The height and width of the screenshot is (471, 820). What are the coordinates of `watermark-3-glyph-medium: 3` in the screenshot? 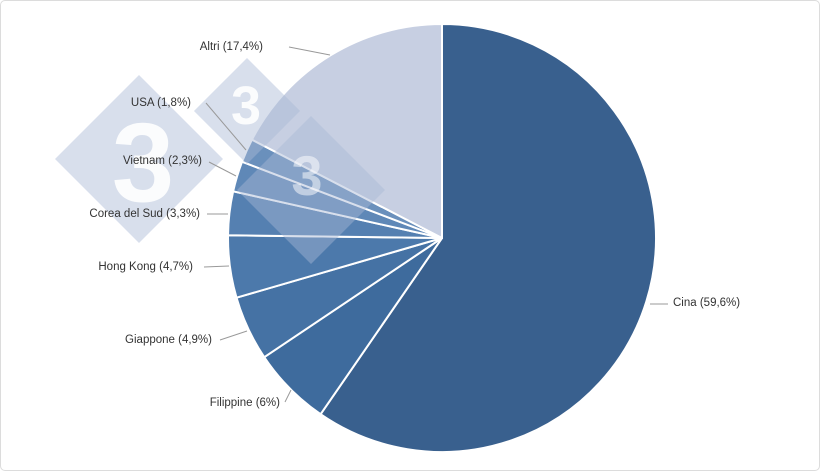 It's located at (306, 175).